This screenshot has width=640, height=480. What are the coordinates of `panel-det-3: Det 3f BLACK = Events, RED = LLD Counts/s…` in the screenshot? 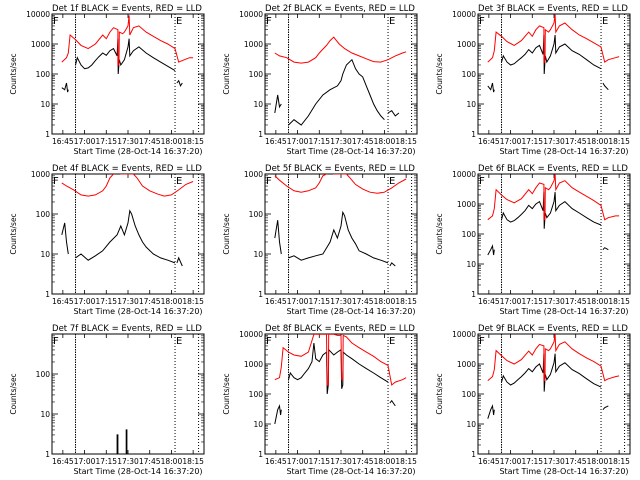 It's located at (533, 80).